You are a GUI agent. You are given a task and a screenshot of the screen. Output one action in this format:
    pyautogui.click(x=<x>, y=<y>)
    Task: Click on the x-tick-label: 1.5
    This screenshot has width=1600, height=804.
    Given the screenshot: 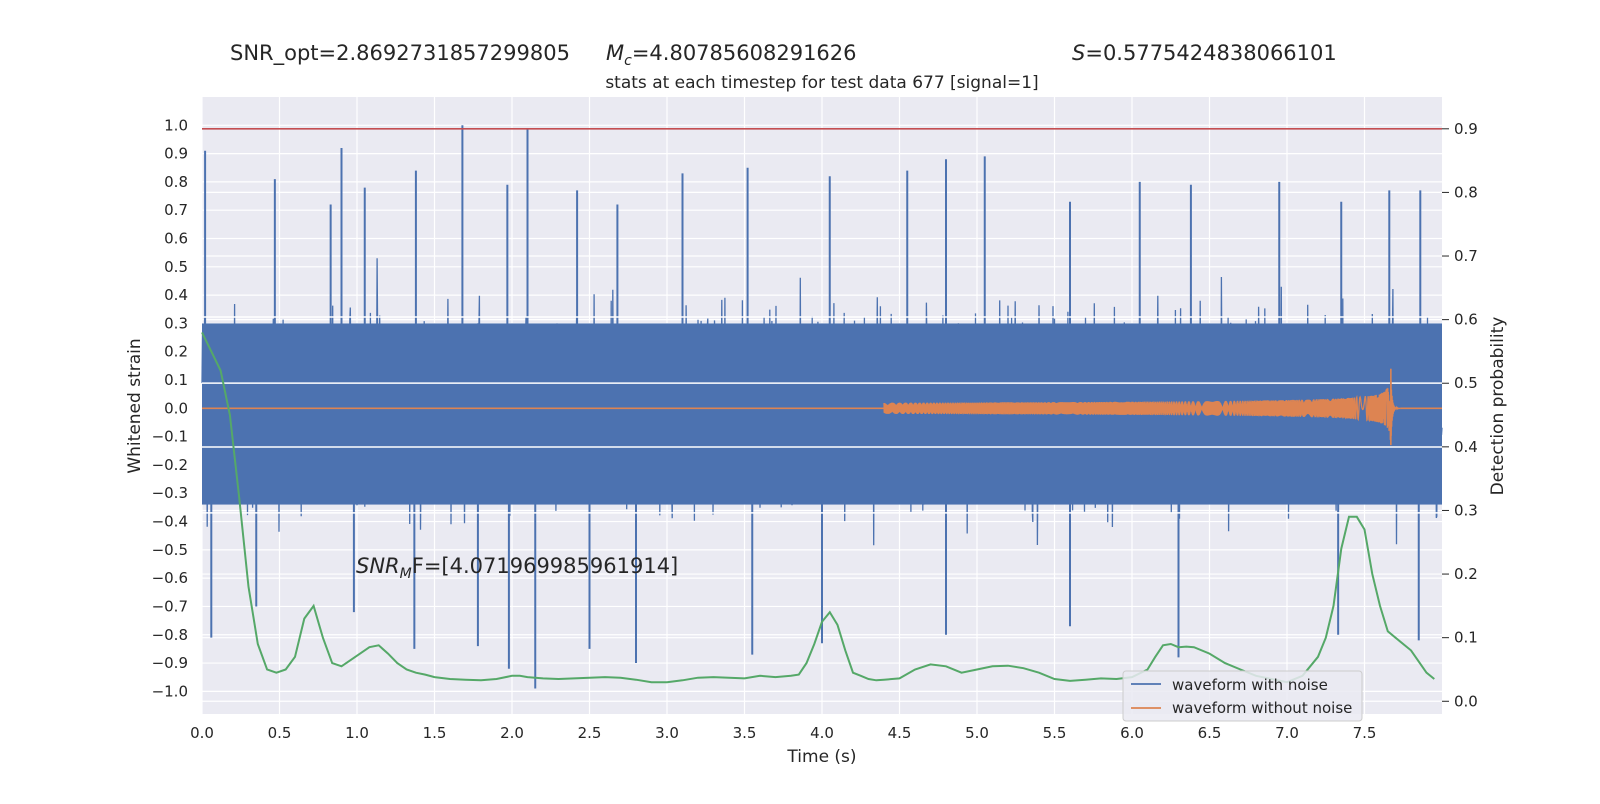 What is the action you would take?
    pyautogui.click(x=435, y=733)
    